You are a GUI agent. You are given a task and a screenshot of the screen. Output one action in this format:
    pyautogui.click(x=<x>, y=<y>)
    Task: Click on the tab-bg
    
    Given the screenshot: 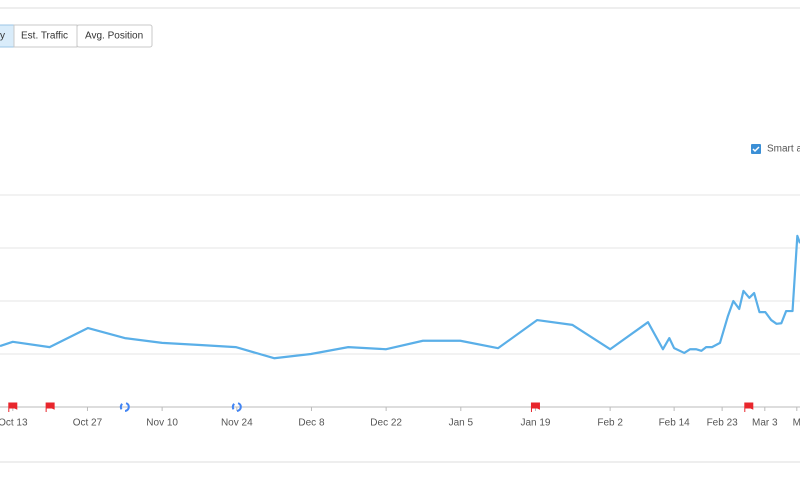 What is the action you would take?
    pyautogui.click(x=114, y=36)
    